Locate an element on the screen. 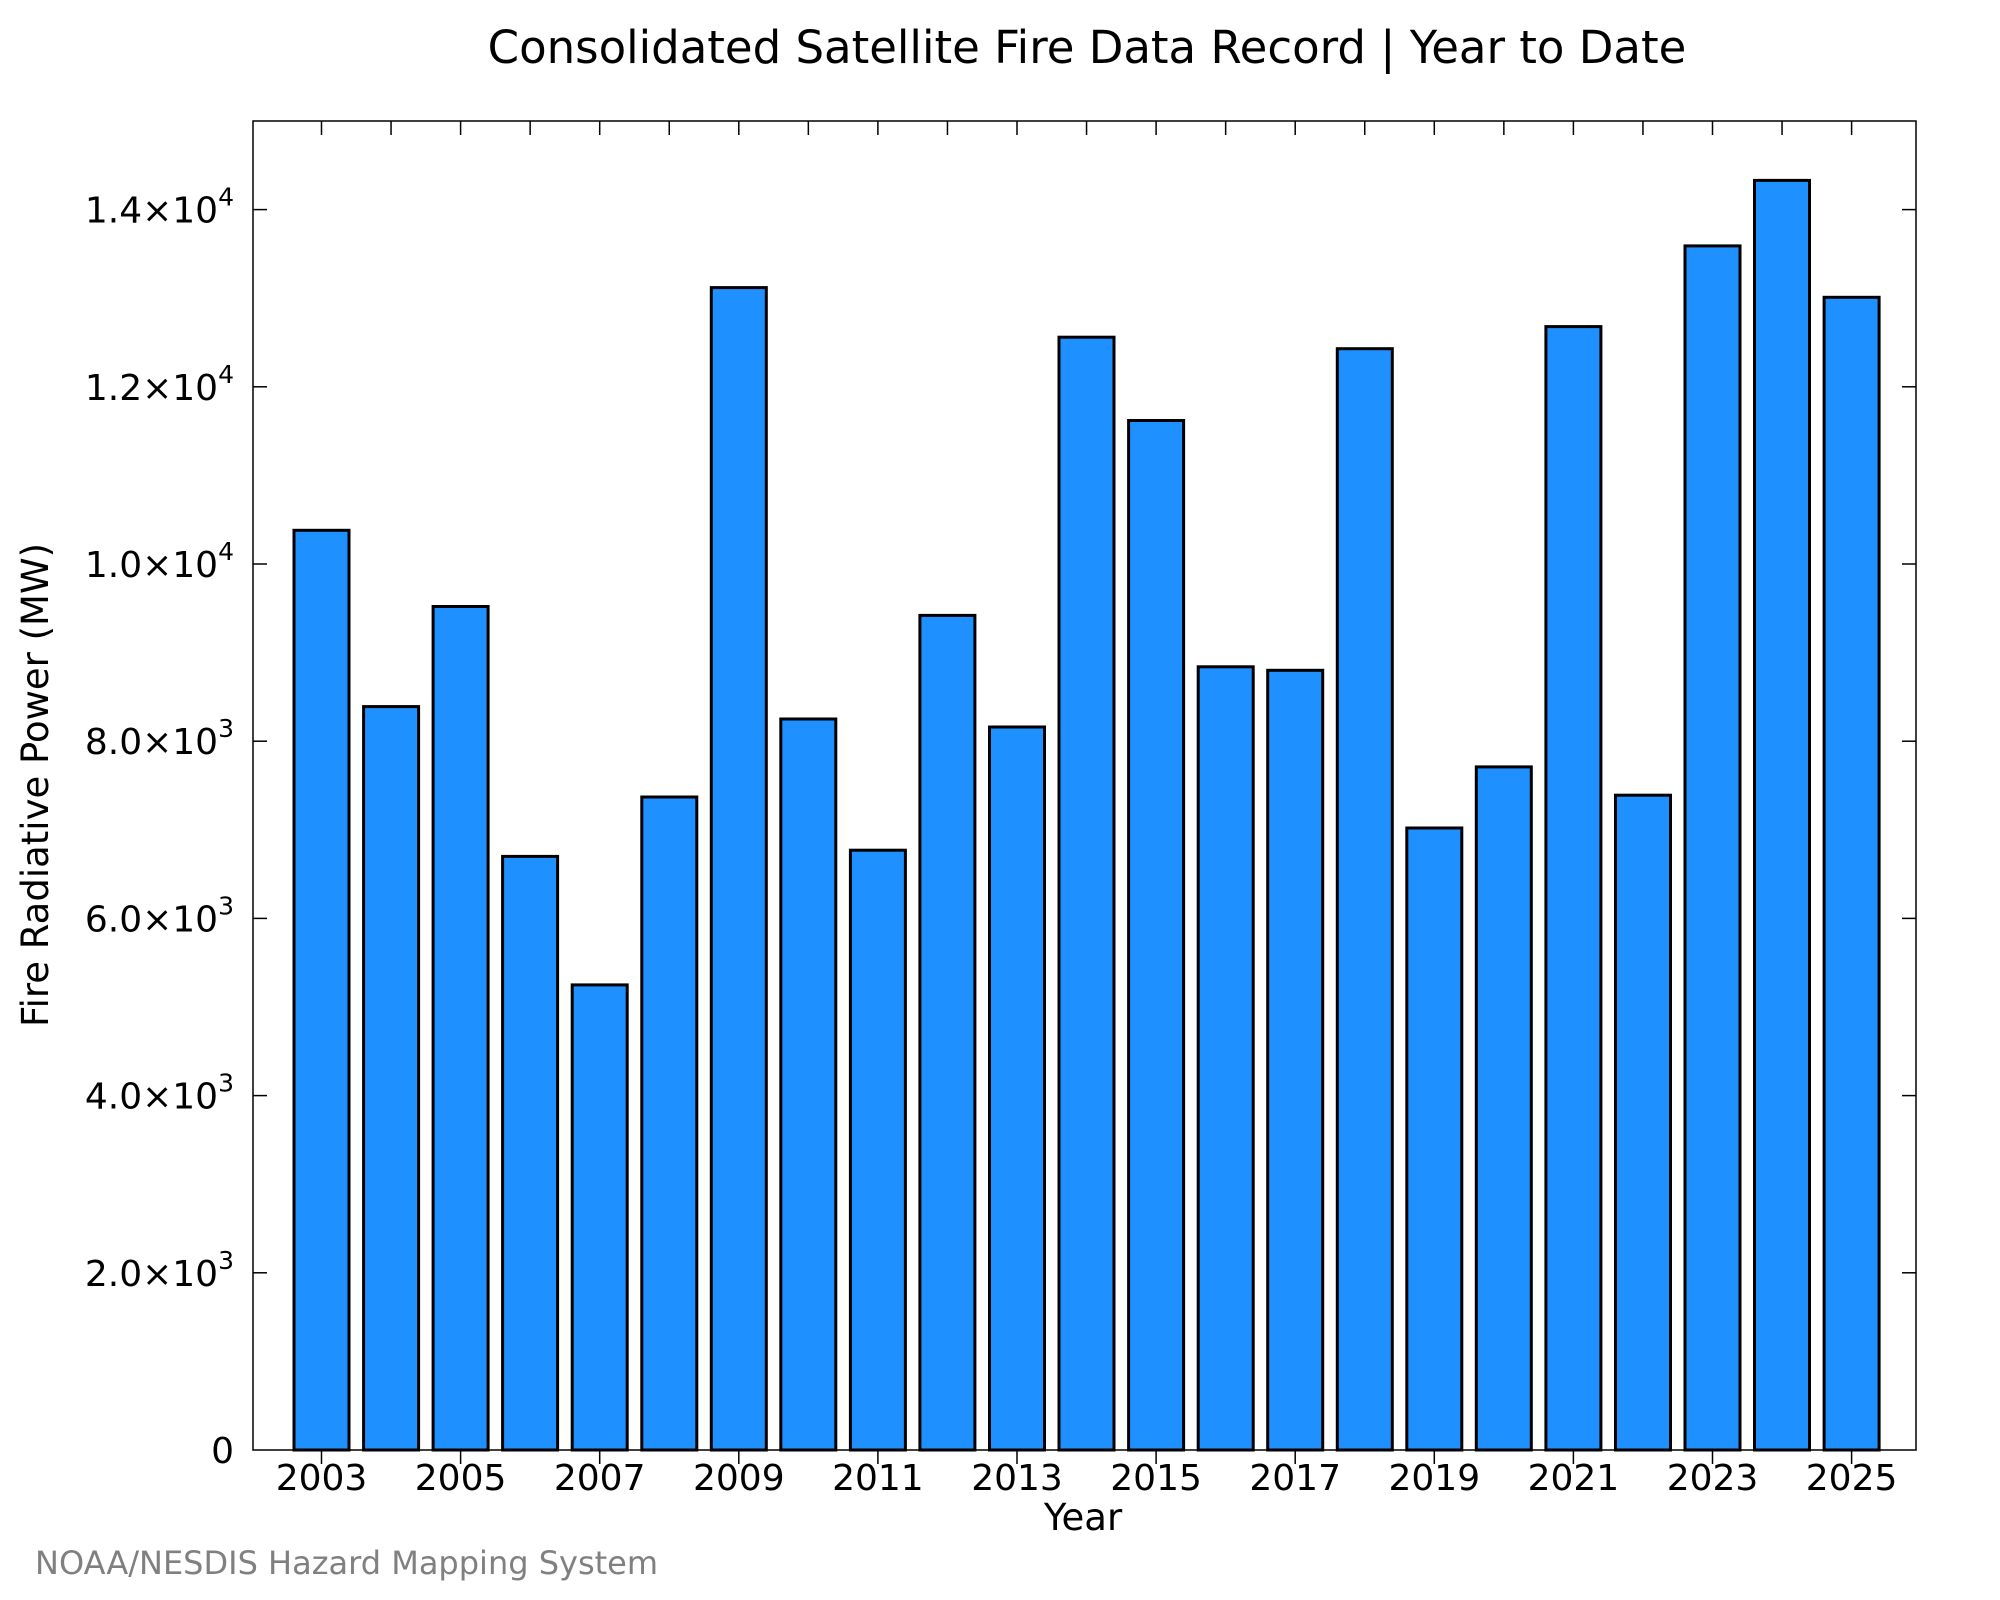 The width and height of the screenshot is (2000, 1600). bar-2005 is located at coordinates (460, 1028).